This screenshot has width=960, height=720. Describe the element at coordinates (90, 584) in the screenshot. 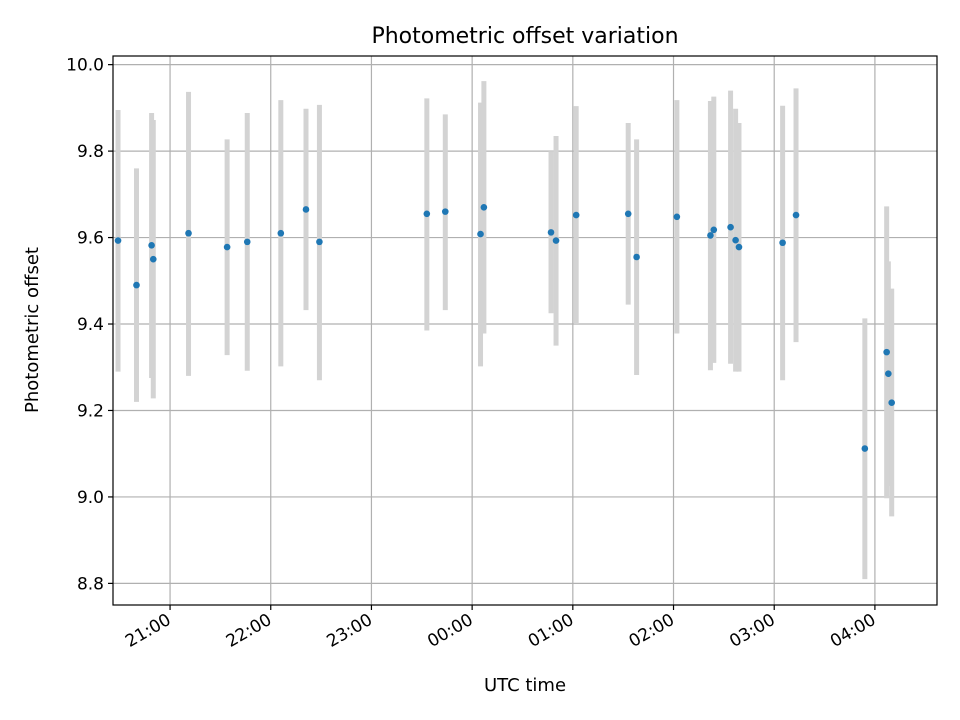

I see `y-tick-label: 8.8` at that location.